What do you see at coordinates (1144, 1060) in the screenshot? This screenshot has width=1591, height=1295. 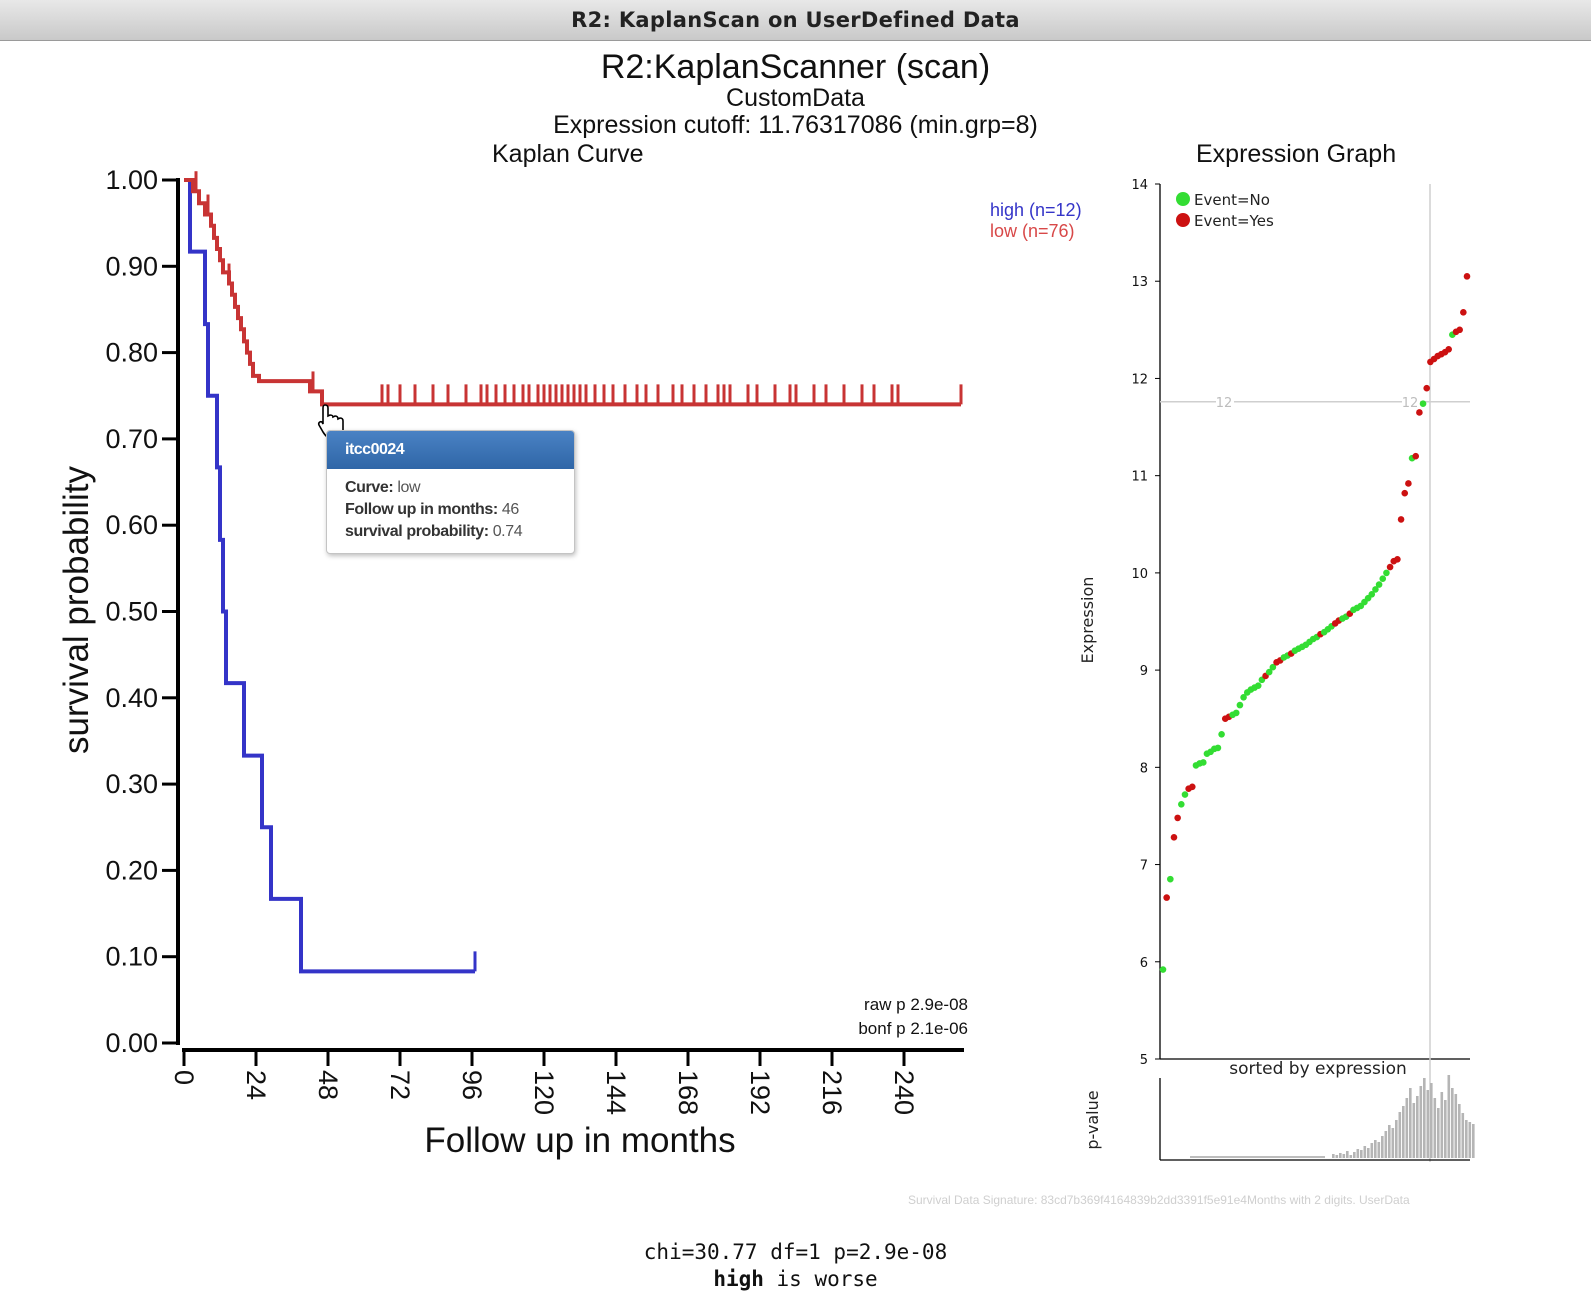 I see `expression-y-tick-label: 5` at bounding box center [1144, 1060].